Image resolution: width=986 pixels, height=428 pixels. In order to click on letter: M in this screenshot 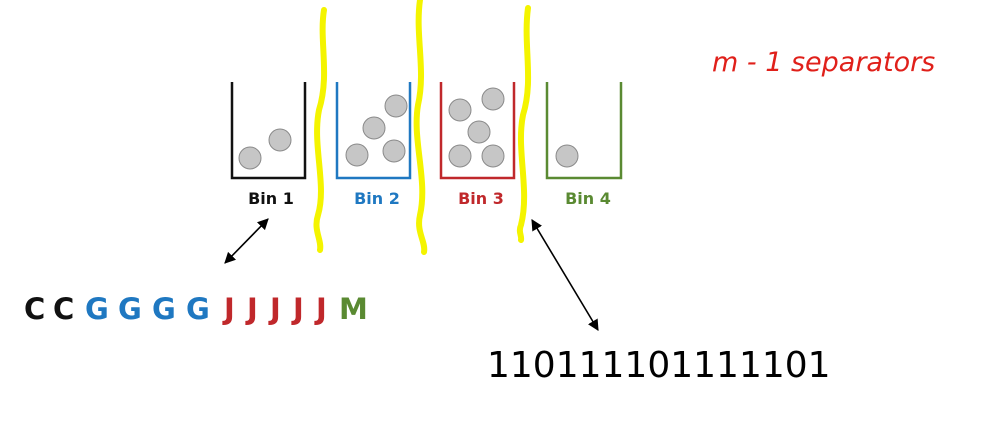, I will do `click(353, 309)`.